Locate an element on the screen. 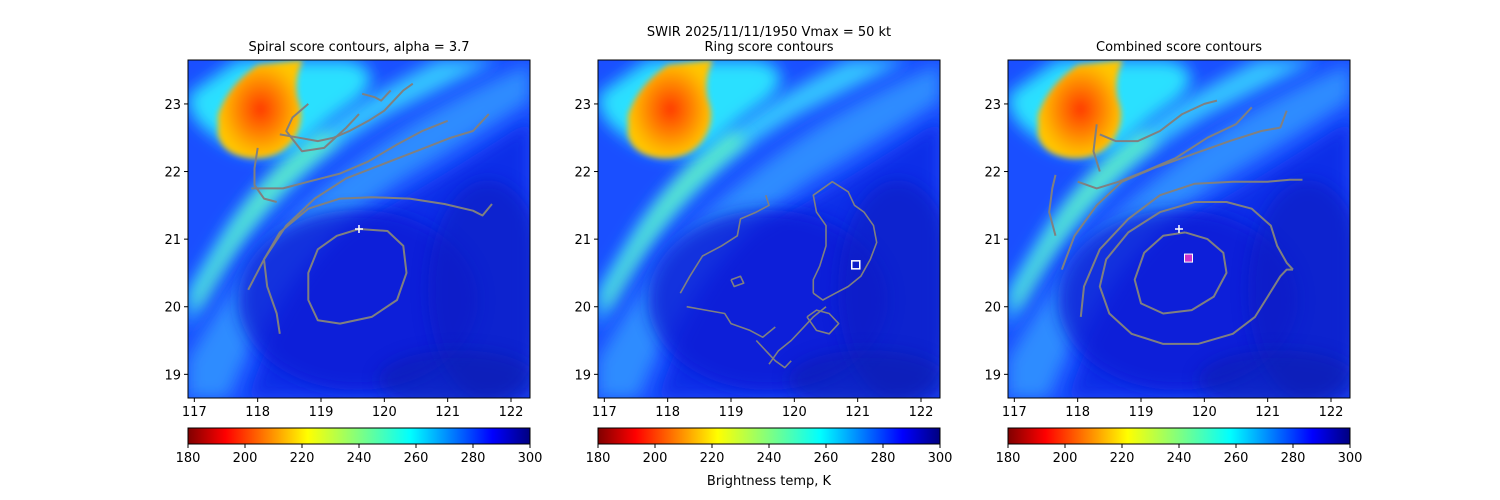  panel-title: Spiral score contours, alpha = 3.7 is located at coordinates (358, 47).